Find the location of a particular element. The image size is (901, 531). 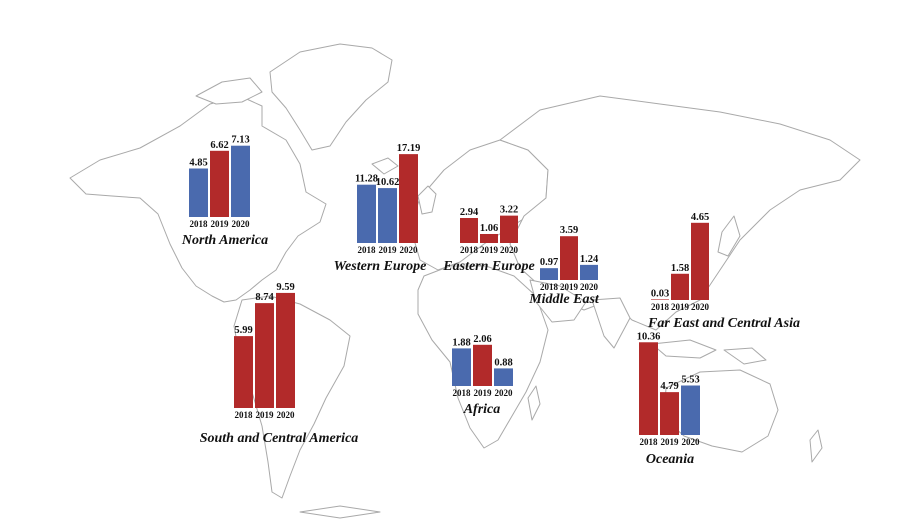

region-title: Oceania is located at coordinates (670, 459).